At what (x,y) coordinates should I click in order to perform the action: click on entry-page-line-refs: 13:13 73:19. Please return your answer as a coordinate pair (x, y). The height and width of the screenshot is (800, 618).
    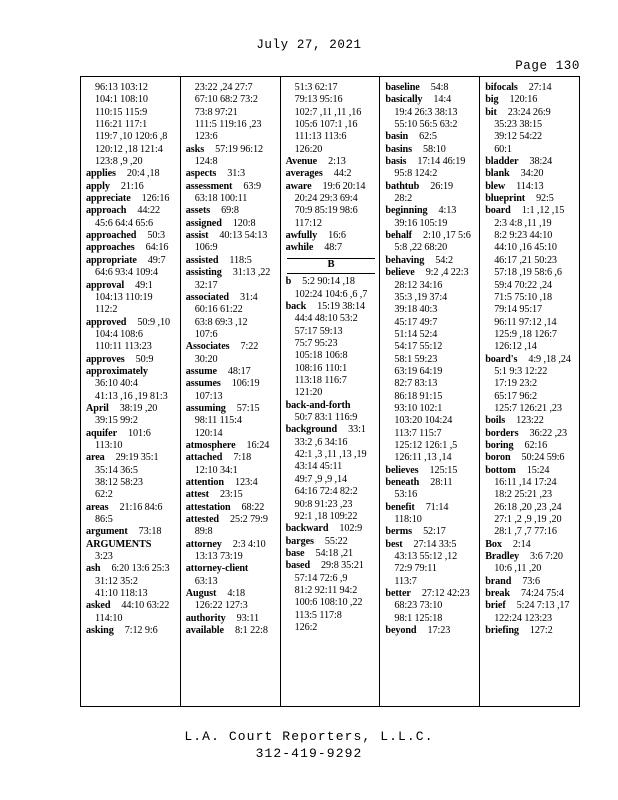
    Looking at the image, I should click on (218, 557).